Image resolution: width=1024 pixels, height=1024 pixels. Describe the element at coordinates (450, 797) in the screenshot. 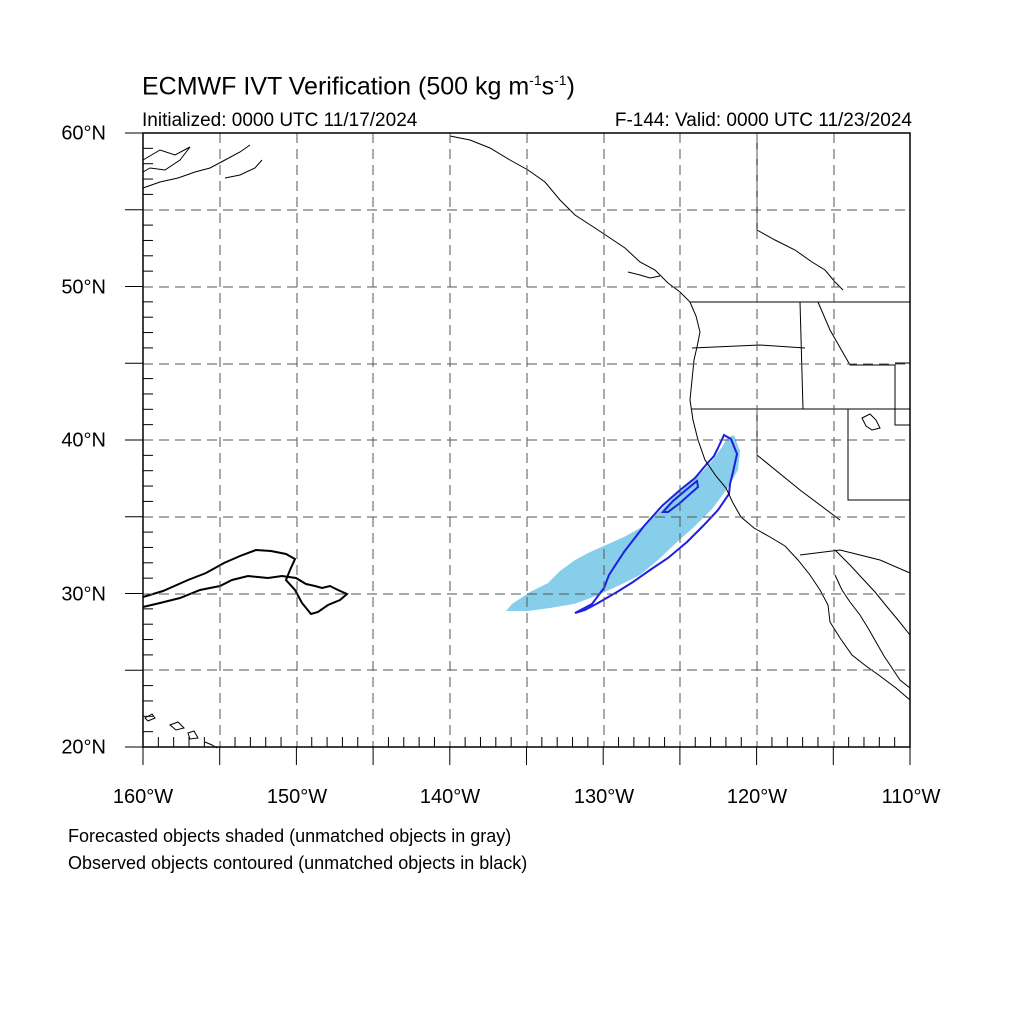

I see `lon-label-140w: 140°W` at that location.